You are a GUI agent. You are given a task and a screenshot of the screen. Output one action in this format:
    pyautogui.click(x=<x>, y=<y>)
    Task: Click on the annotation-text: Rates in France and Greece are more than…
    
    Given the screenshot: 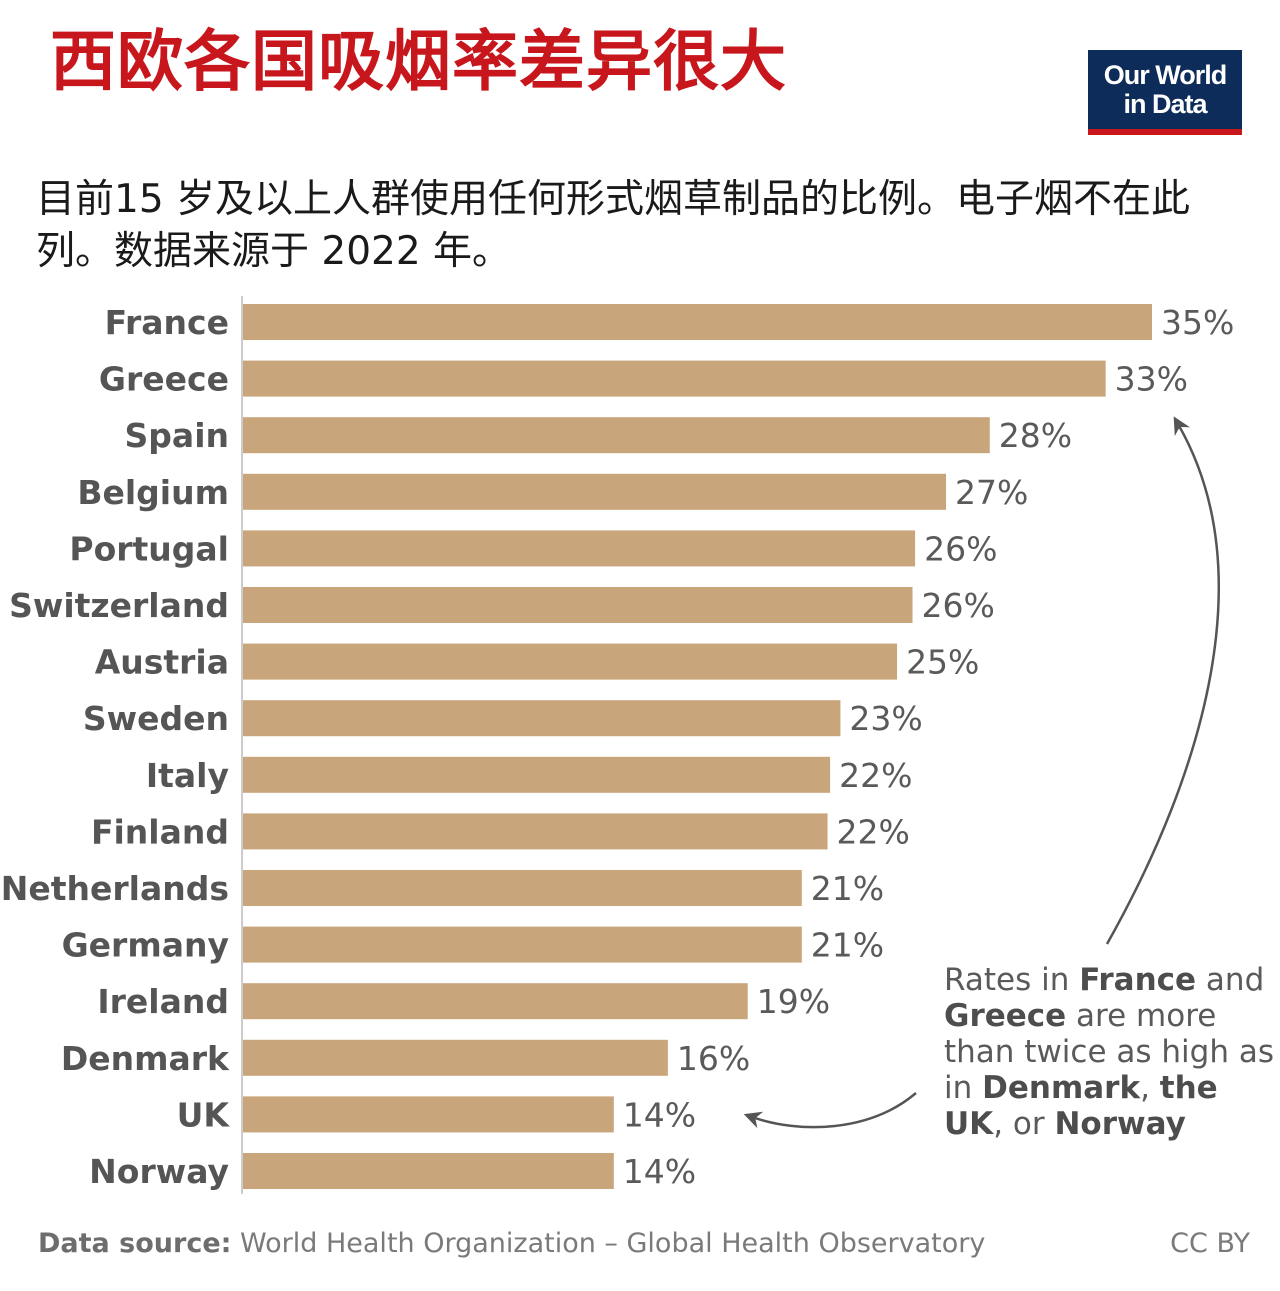 What is the action you would take?
    pyautogui.click(x=1109, y=1052)
    